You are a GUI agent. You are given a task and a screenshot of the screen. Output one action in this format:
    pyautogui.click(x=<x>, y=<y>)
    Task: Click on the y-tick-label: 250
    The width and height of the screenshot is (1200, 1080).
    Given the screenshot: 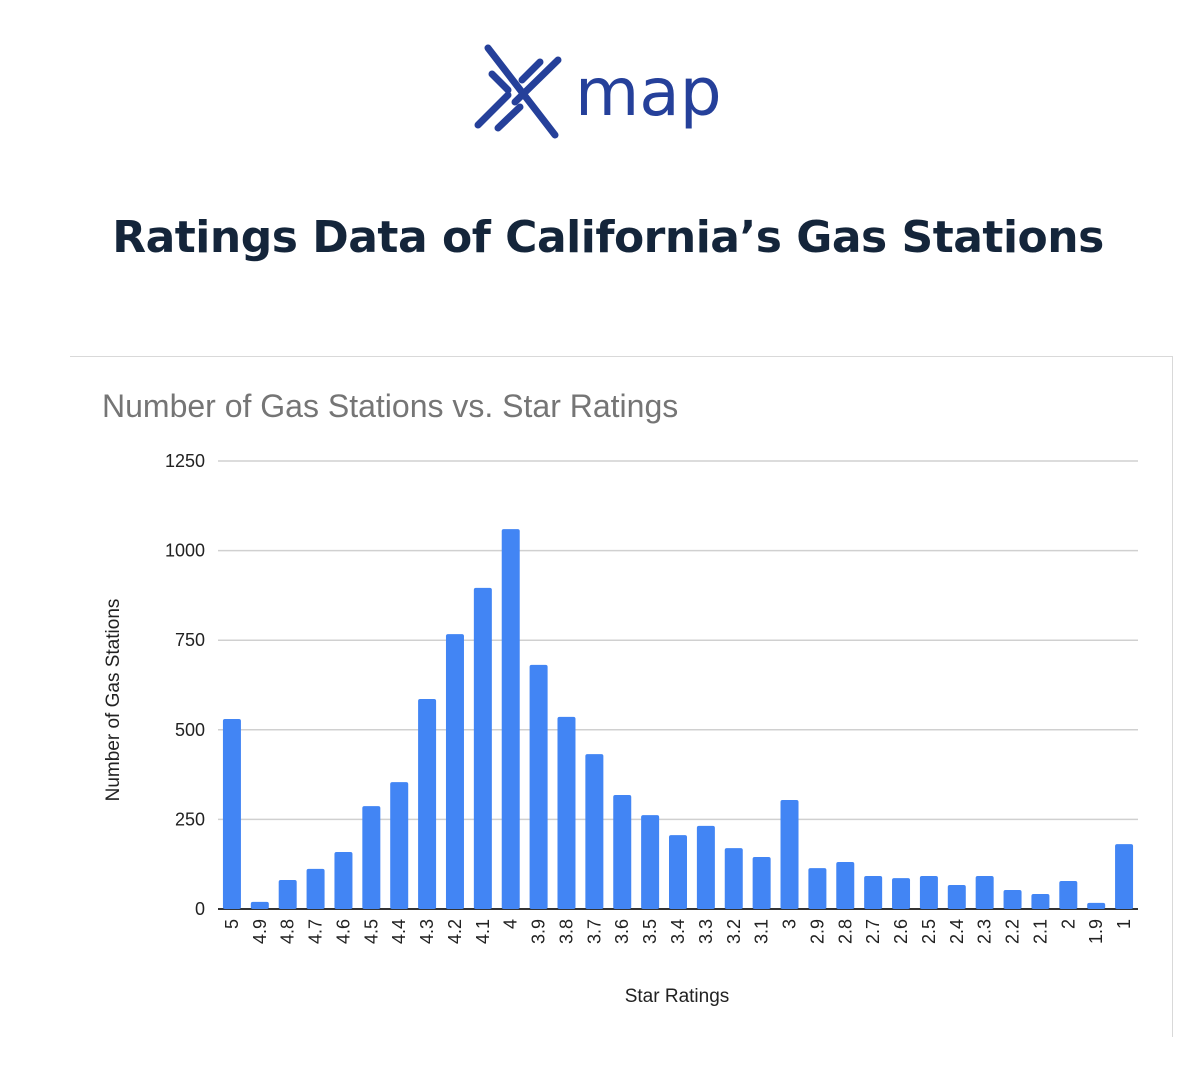 What is the action you would take?
    pyautogui.click(x=190, y=819)
    